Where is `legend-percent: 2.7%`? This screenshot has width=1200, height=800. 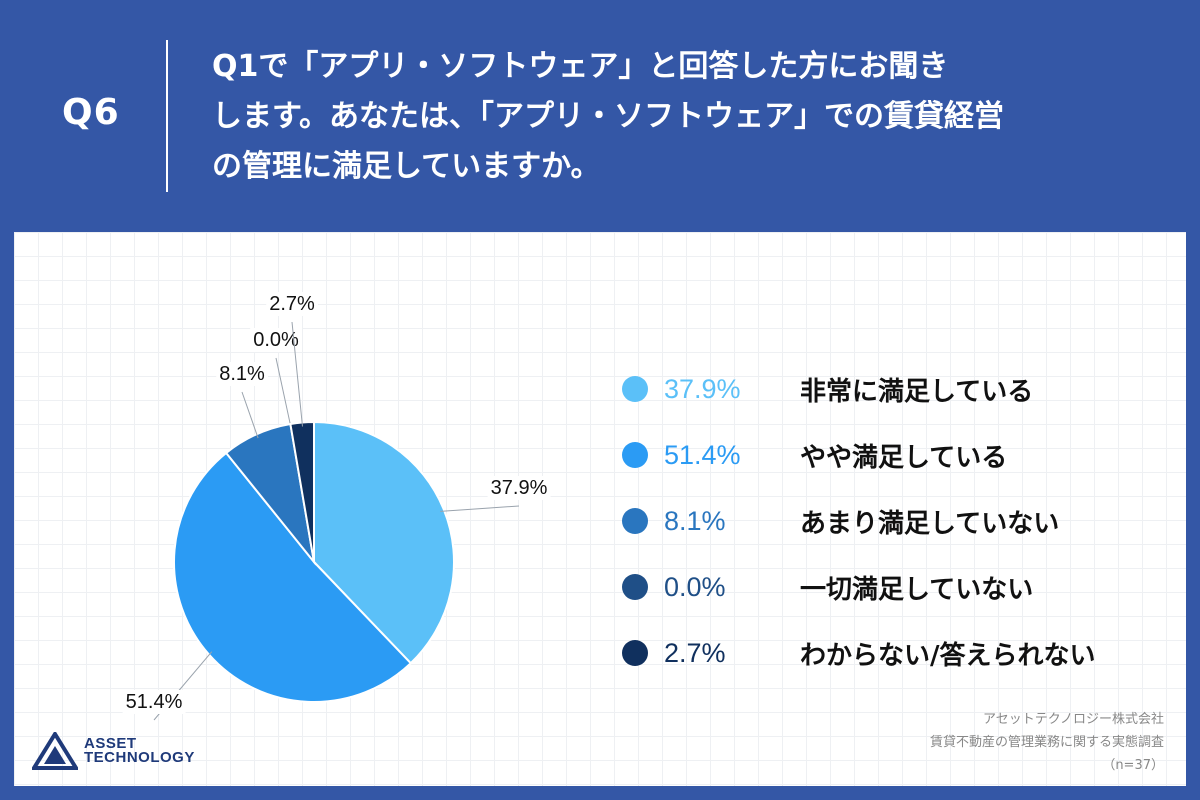
legend-percent: 2.7% is located at coordinates (695, 652).